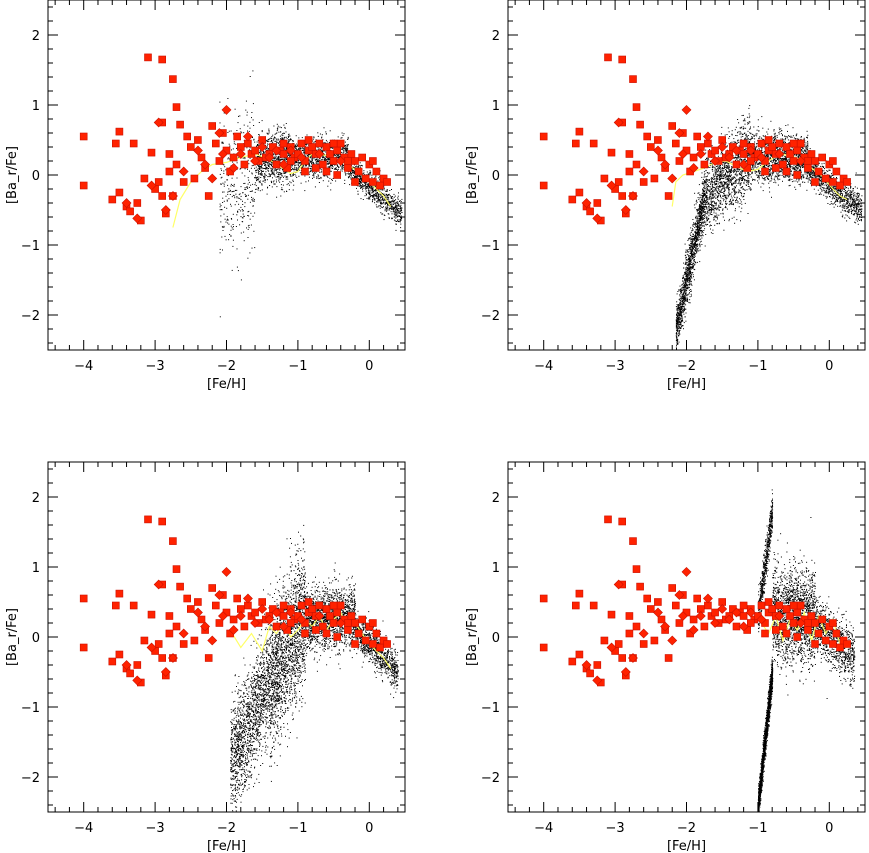  What do you see at coordinates (235, 139) in the screenshot?
I see `observed-stars` at bounding box center [235, 139].